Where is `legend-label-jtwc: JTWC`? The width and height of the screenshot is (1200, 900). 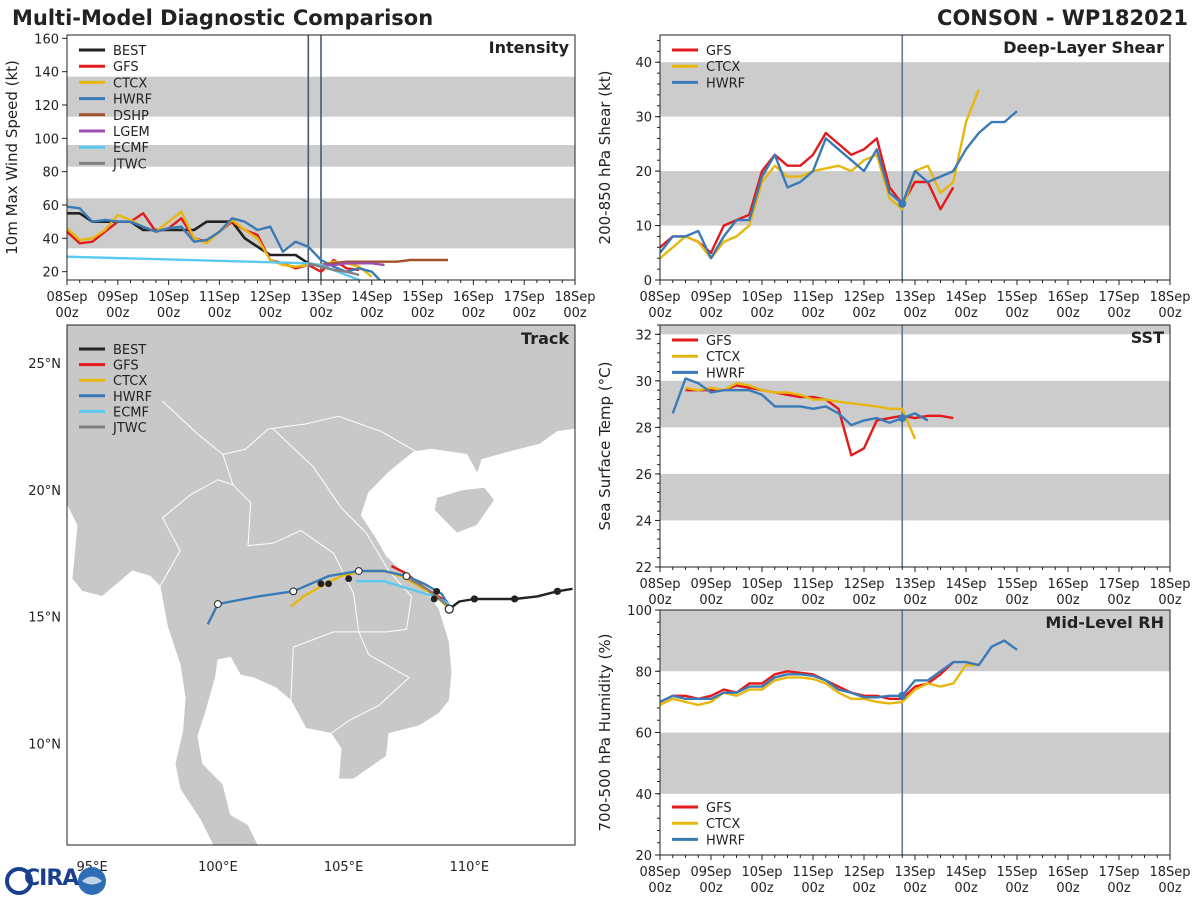
legend-label-jtwc: JTWC is located at coordinates (129, 428).